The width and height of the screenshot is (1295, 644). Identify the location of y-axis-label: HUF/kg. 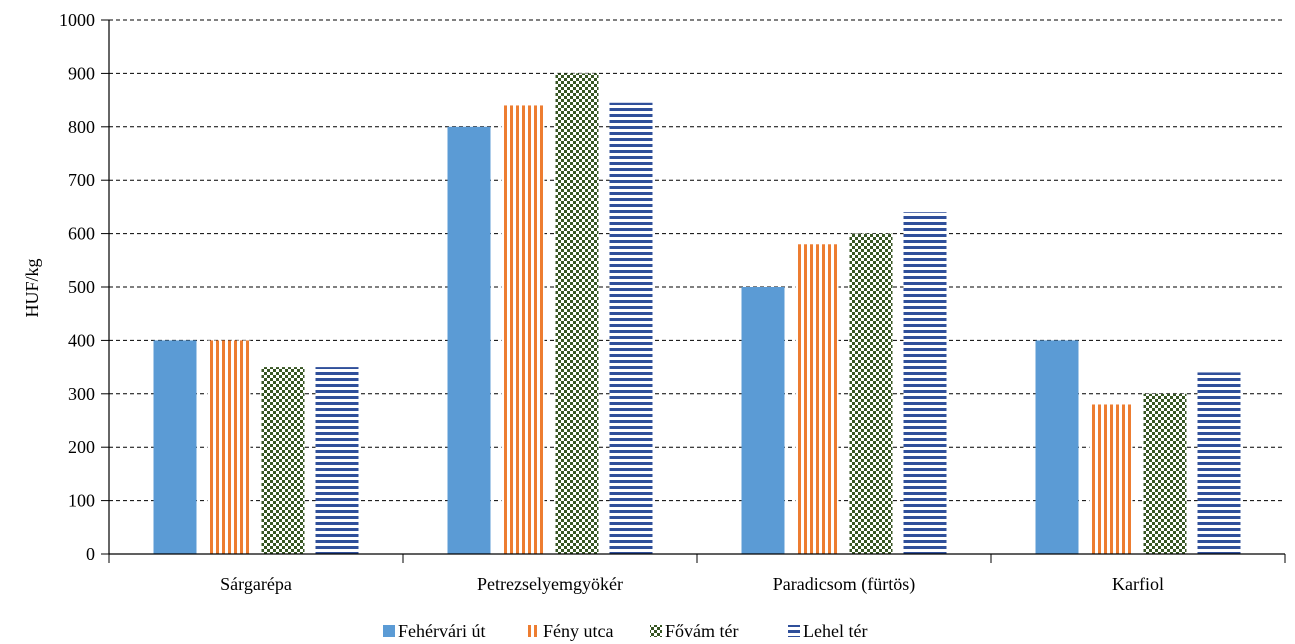
(32, 287).